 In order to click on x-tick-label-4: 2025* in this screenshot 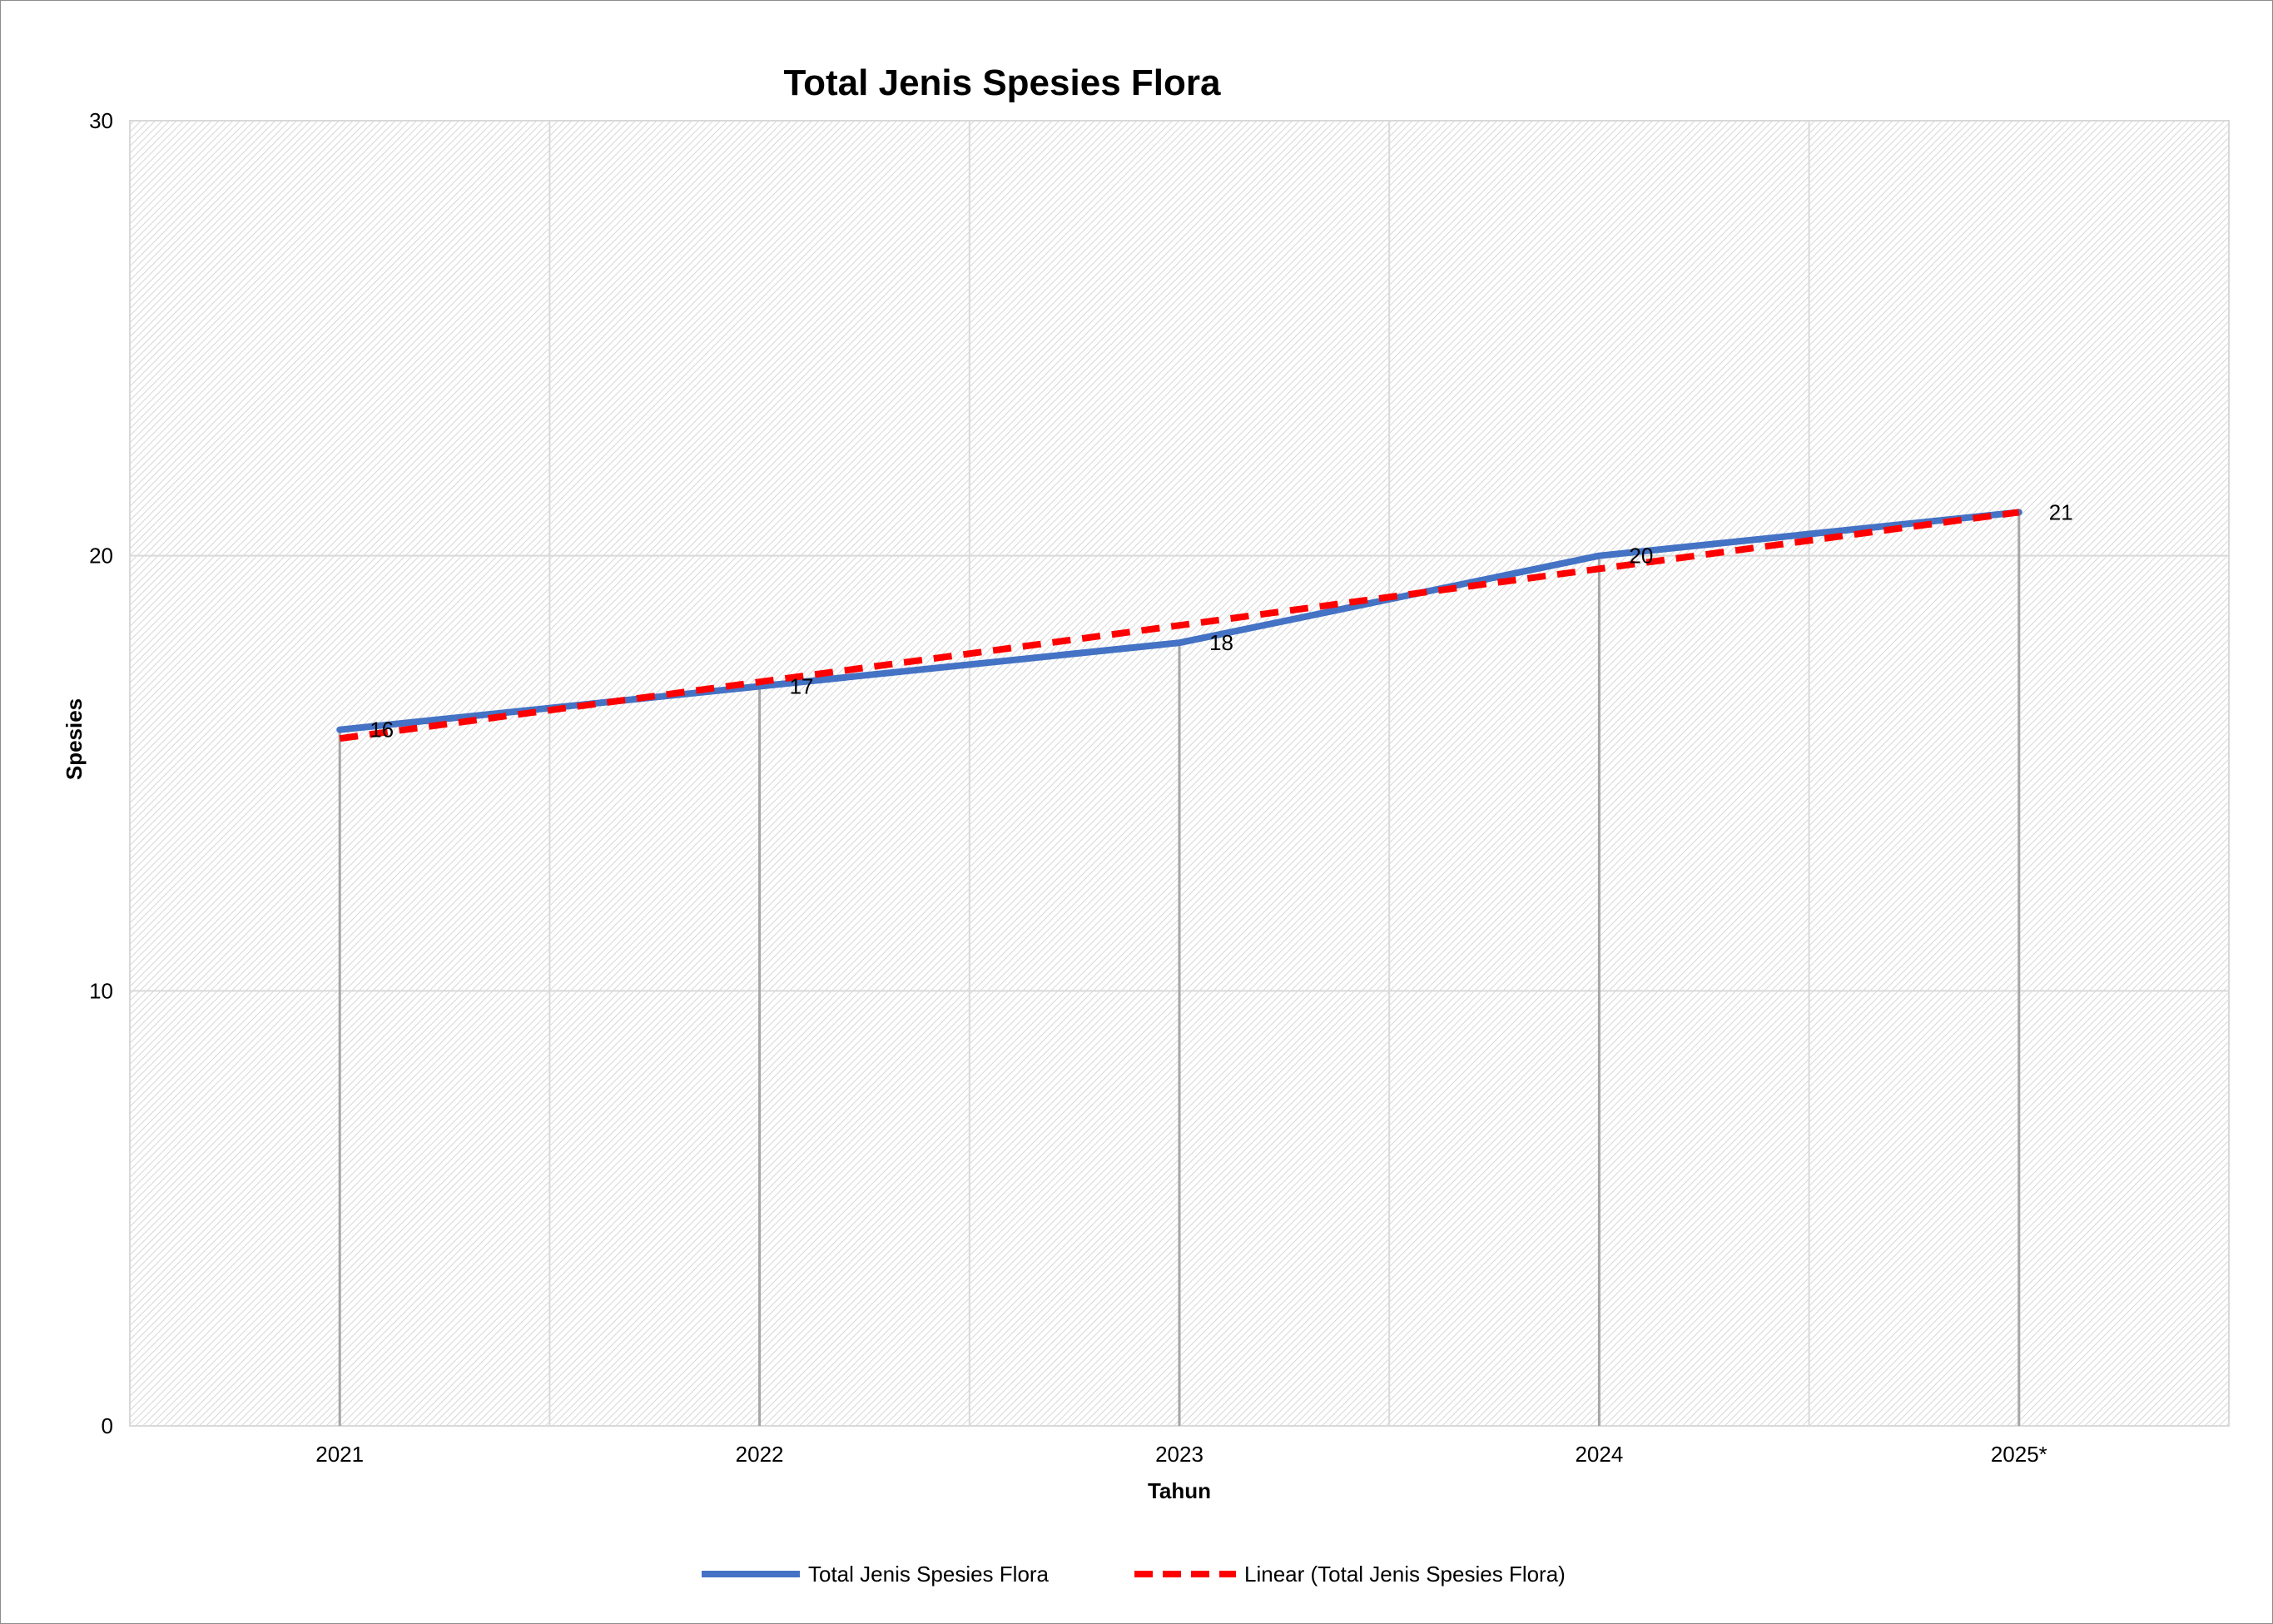, I will do `click(2019, 1455)`.